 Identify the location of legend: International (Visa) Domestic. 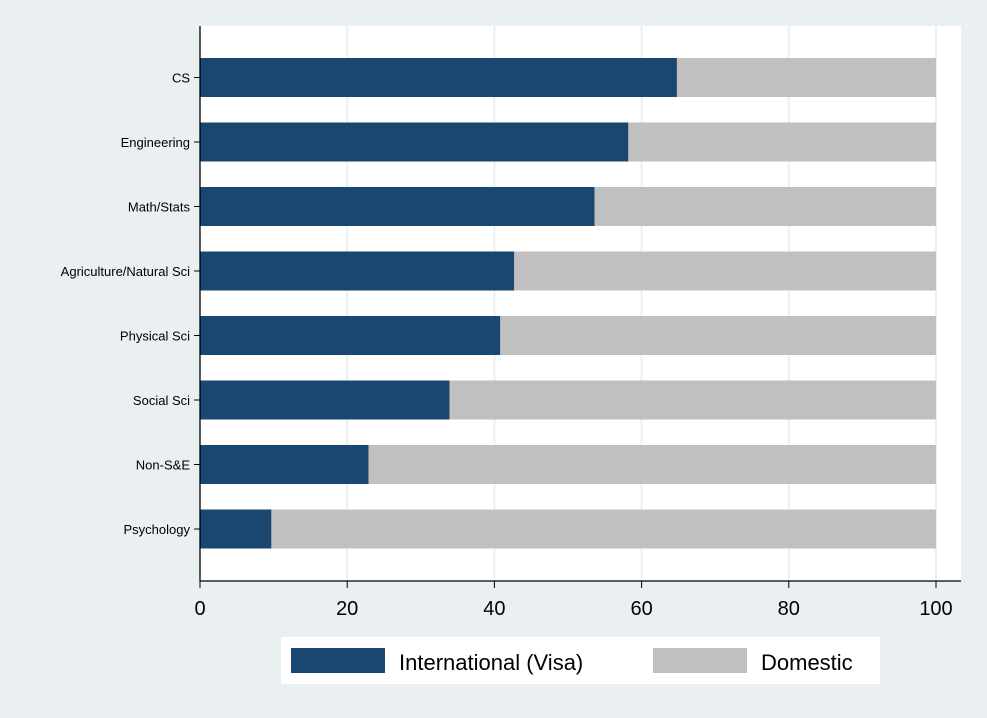
(580, 660).